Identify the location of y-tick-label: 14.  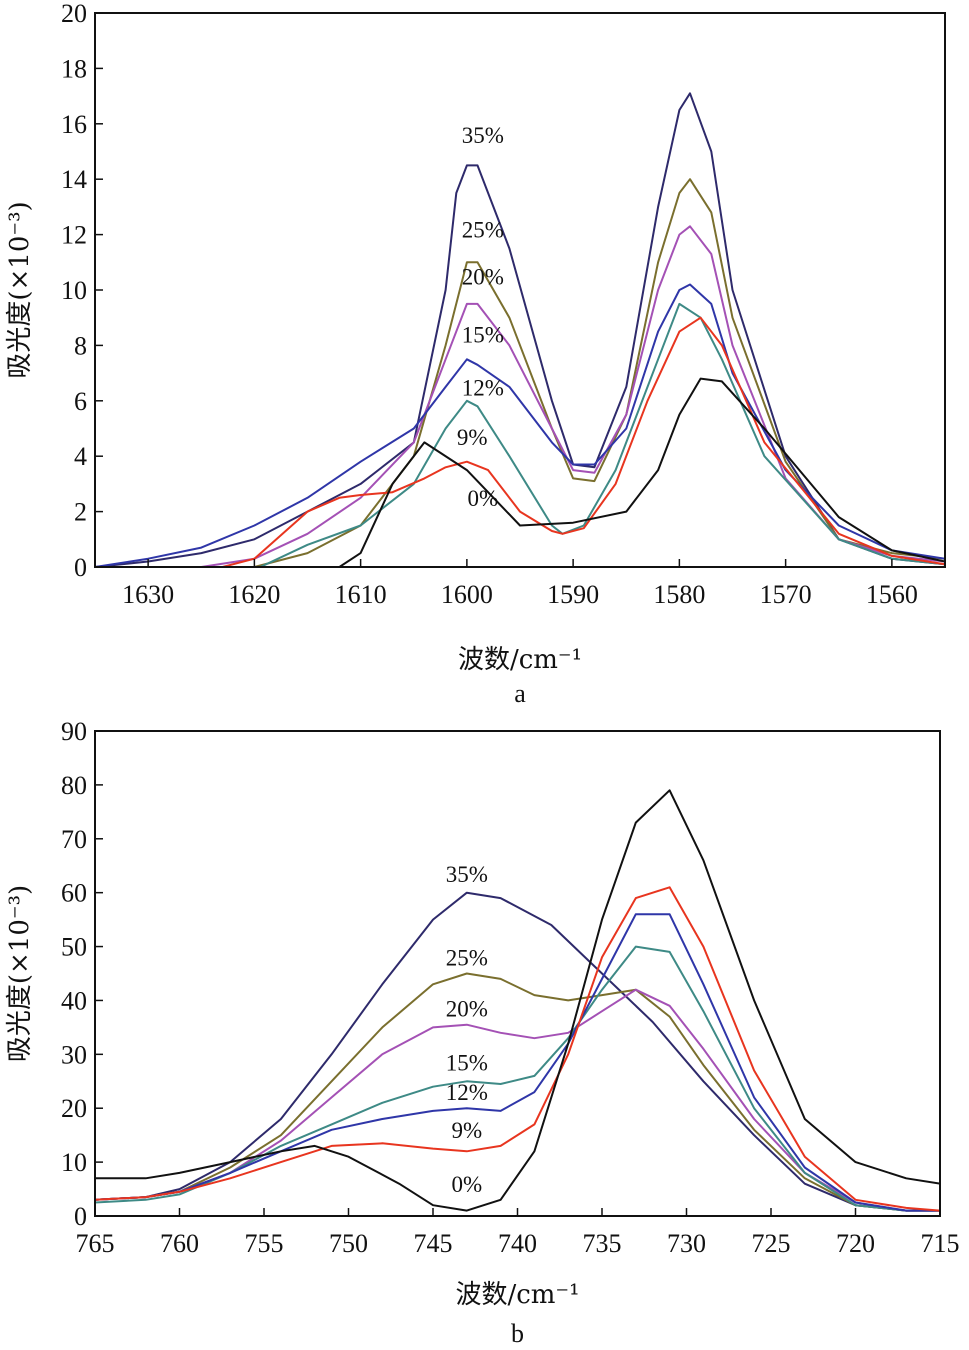
(74, 179).